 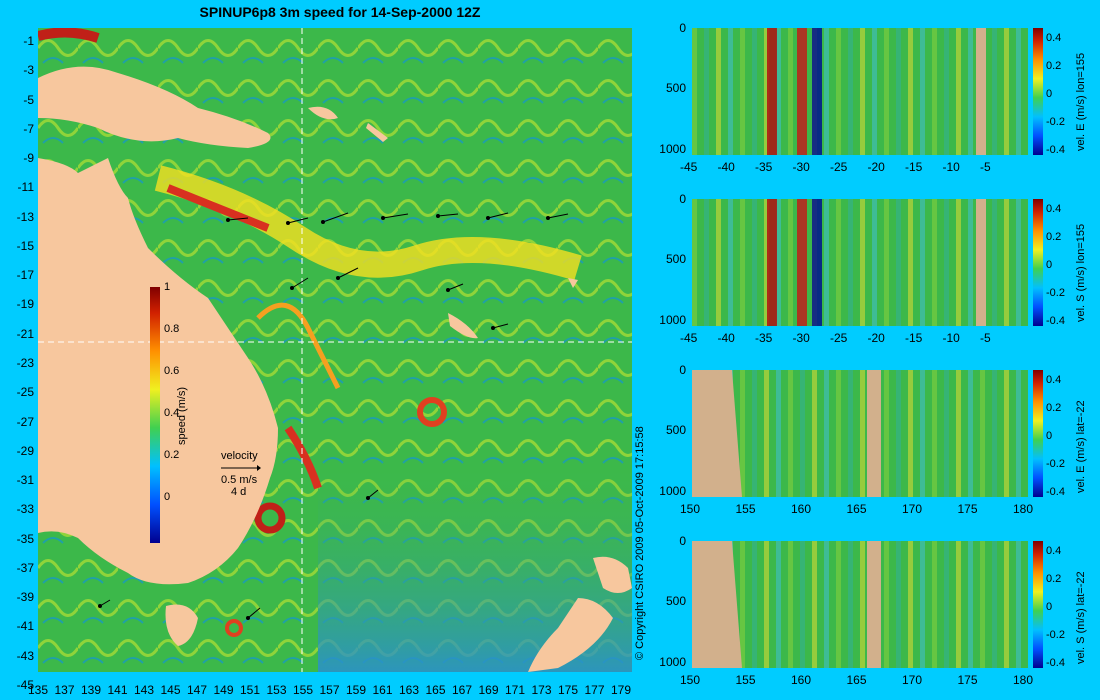 What do you see at coordinates (839, 338) in the screenshot?
I see `section-x-tick: -25` at bounding box center [839, 338].